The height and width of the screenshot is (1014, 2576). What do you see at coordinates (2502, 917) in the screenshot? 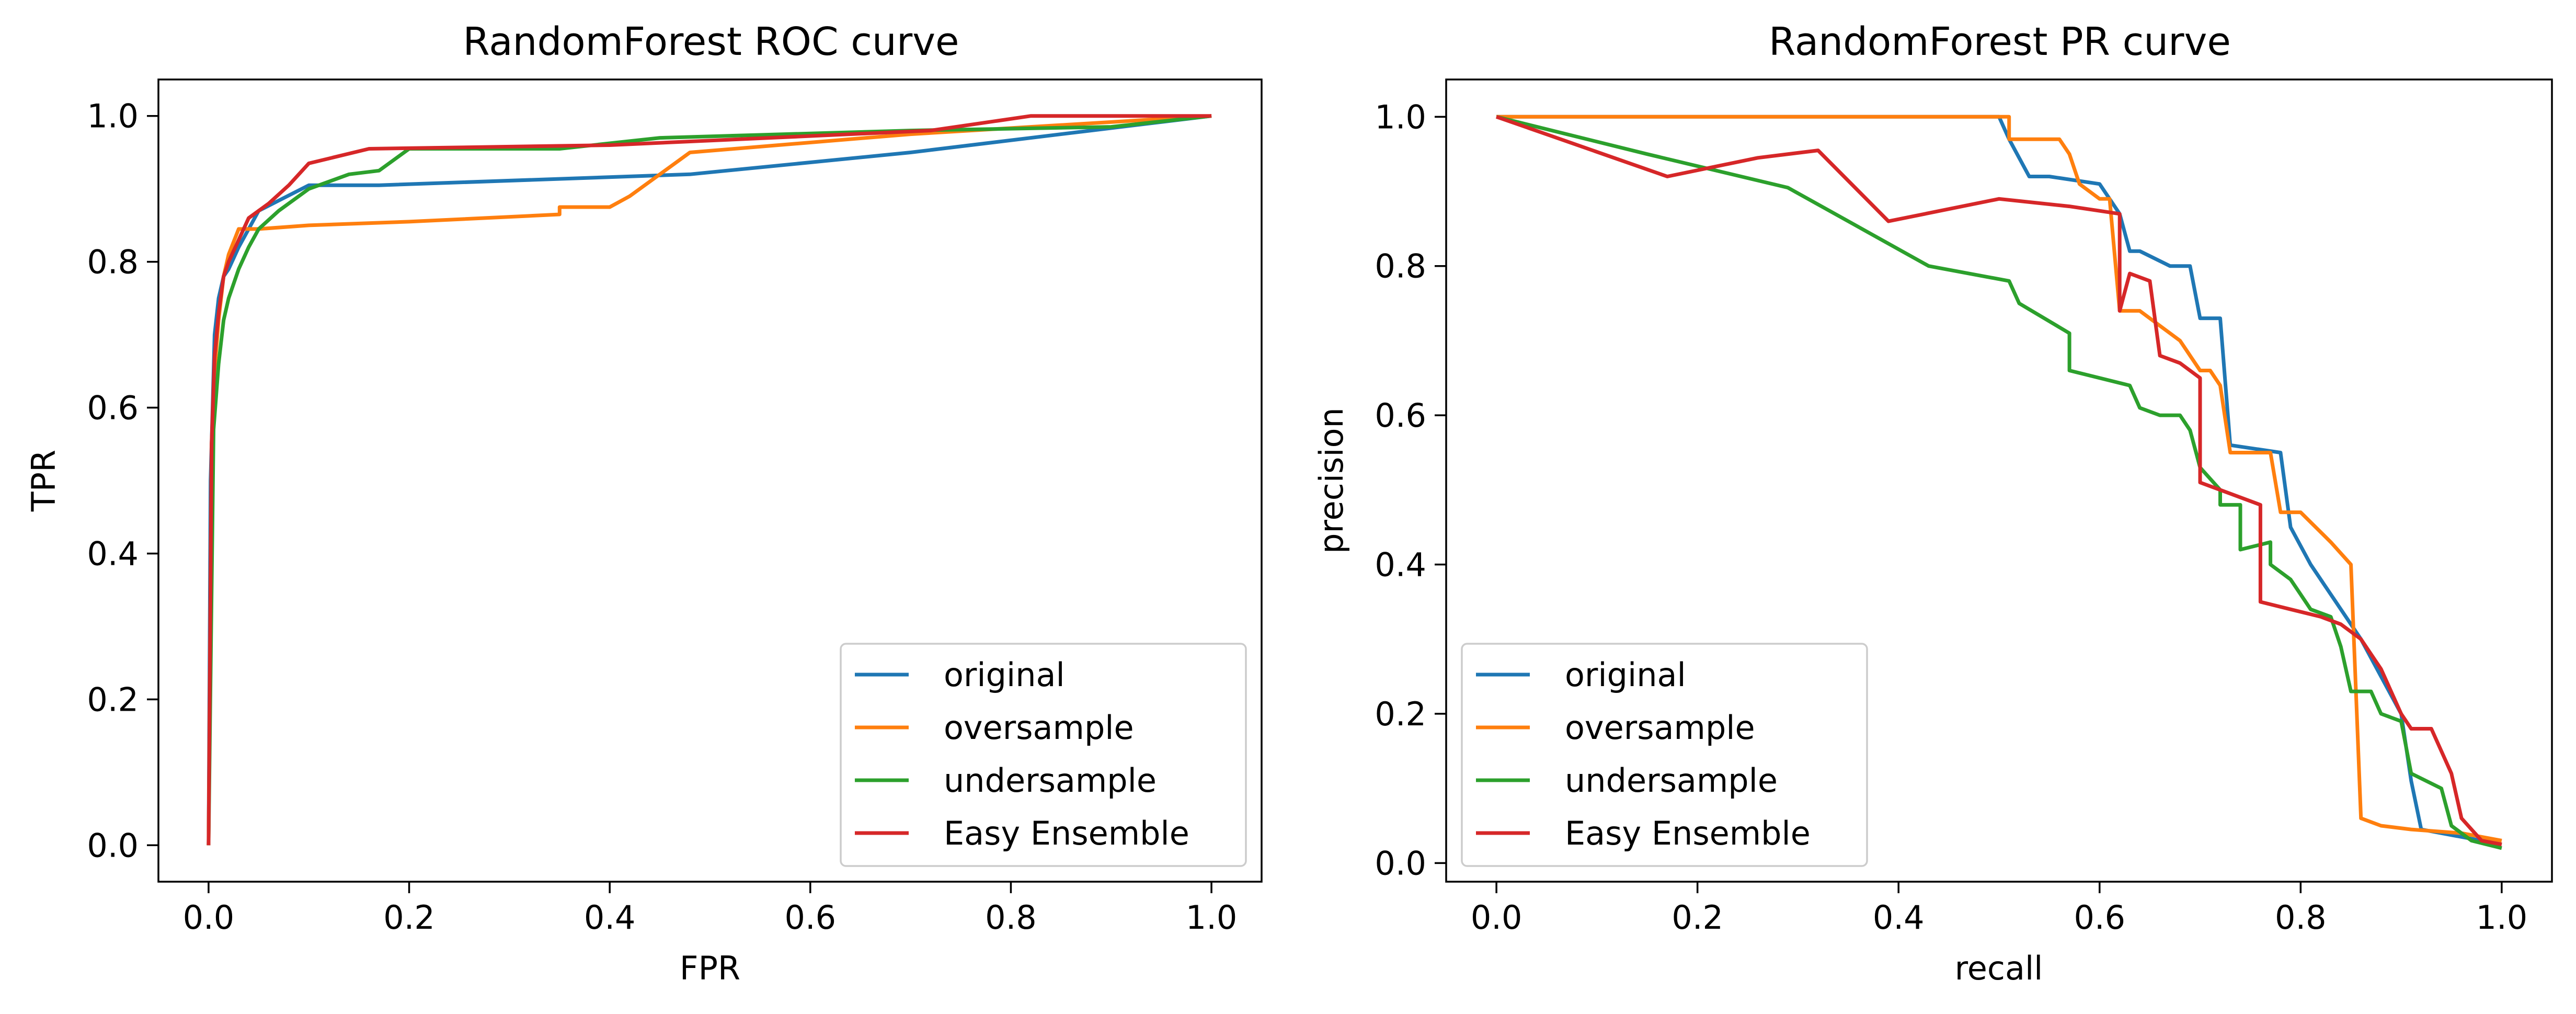
I see `pr-x-tick-label: 1.0` at bounding box center [2502, 917].